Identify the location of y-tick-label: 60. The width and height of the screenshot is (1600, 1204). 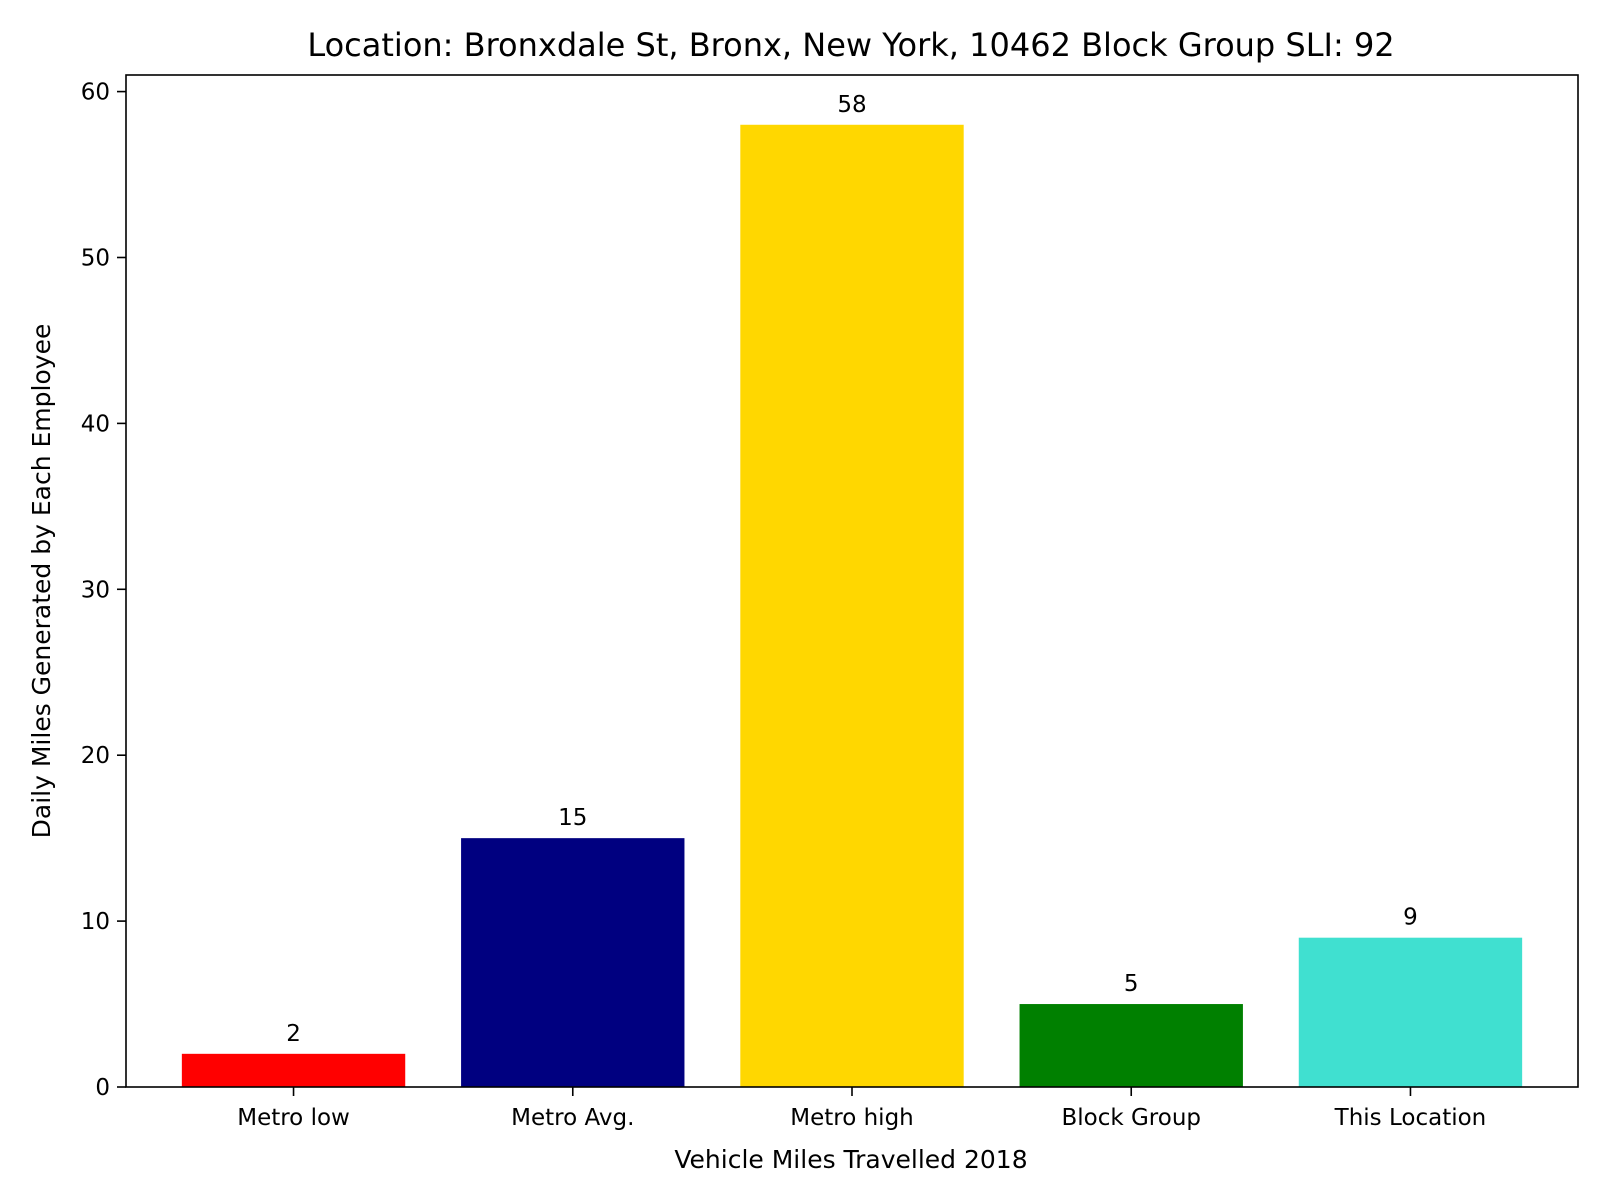
(95, 93).